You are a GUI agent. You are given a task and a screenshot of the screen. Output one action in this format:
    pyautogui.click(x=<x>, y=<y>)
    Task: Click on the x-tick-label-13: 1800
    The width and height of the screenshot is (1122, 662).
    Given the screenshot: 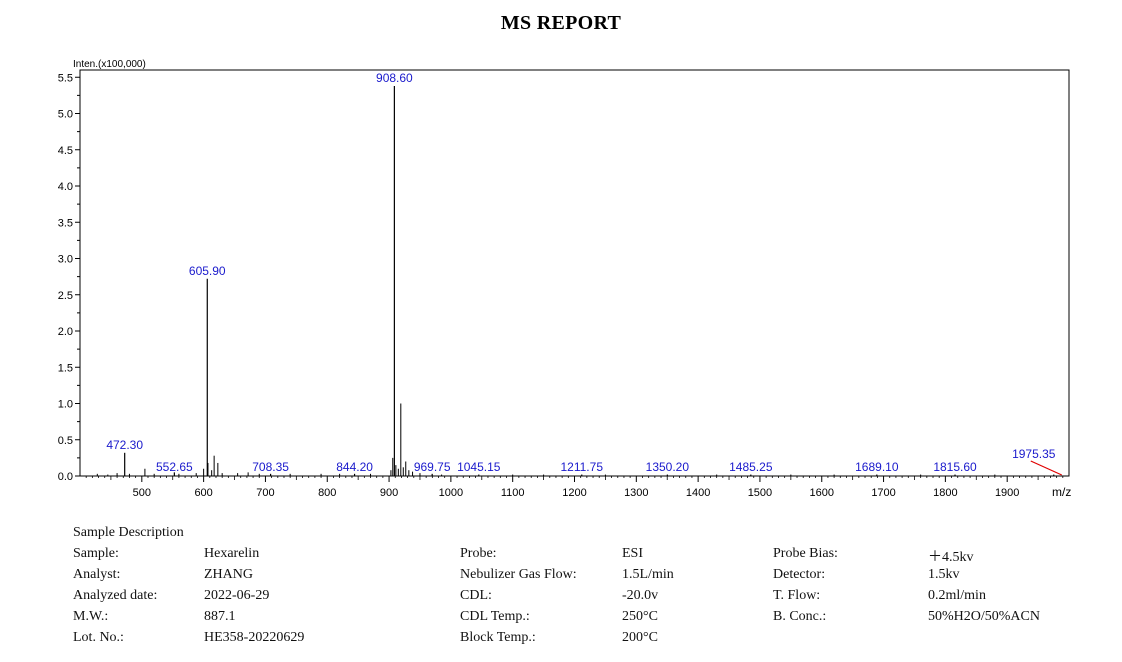 What is the action you would take?
    pyautogui.click(x=945, y=493)
    